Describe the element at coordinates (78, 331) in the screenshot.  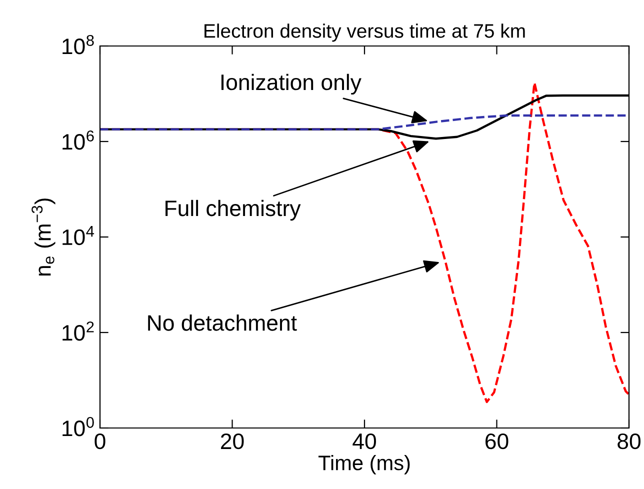
I see `y-tick-label: 10$^{2}$` at that location.